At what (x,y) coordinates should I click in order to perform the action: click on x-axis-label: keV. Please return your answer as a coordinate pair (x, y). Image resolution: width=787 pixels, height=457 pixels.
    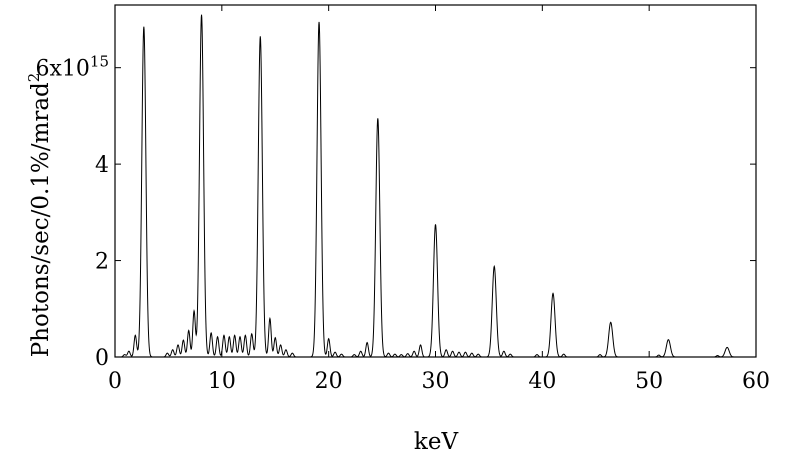
    Looking at the image, I should click on (436, 442).